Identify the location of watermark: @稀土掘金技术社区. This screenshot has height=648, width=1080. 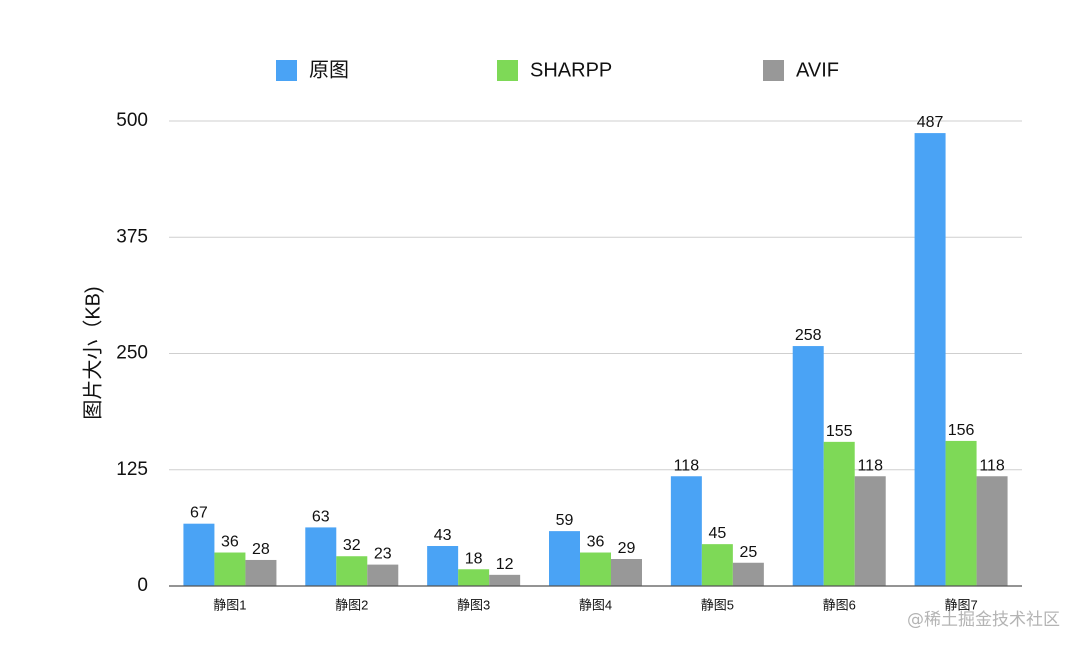
(983, 620).